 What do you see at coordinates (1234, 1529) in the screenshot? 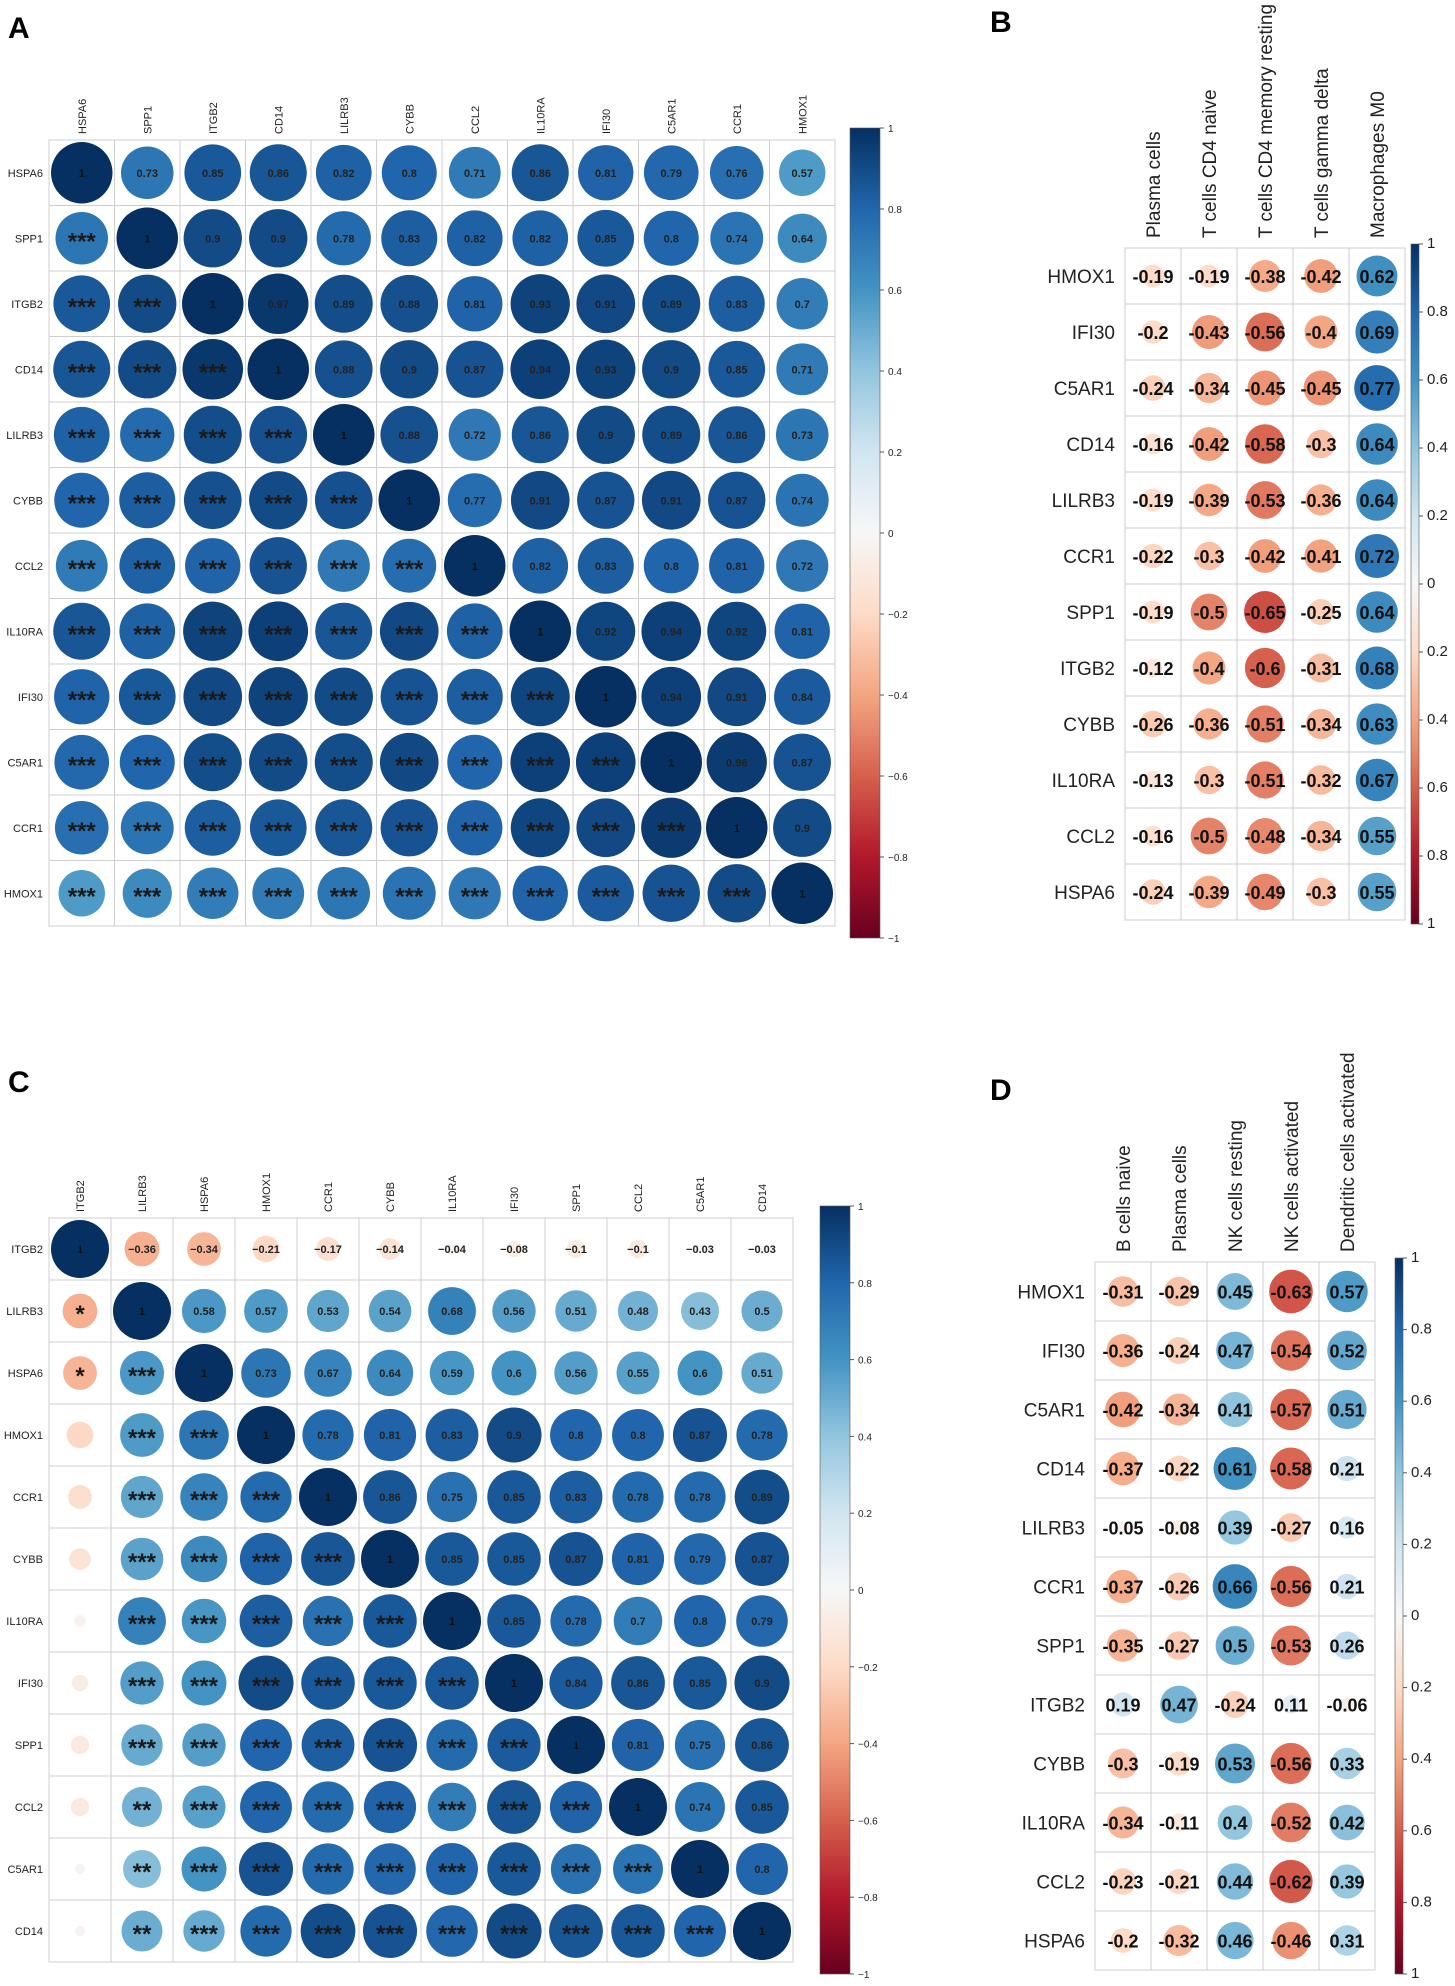
I see `correlation-value: 0.39` at bounding box center [1234, 1529].